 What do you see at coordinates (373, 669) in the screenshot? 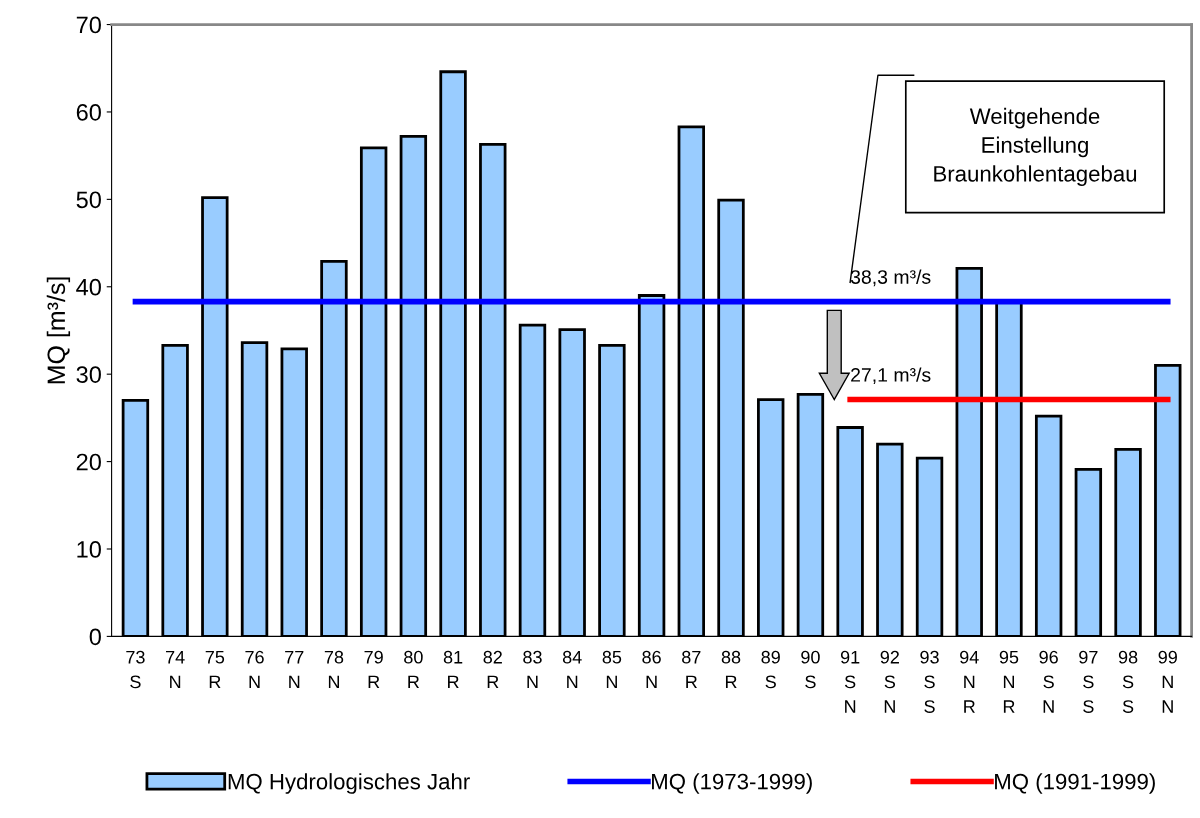
I see `x-tick-label: 79 R` at bounding box center [373, 669].